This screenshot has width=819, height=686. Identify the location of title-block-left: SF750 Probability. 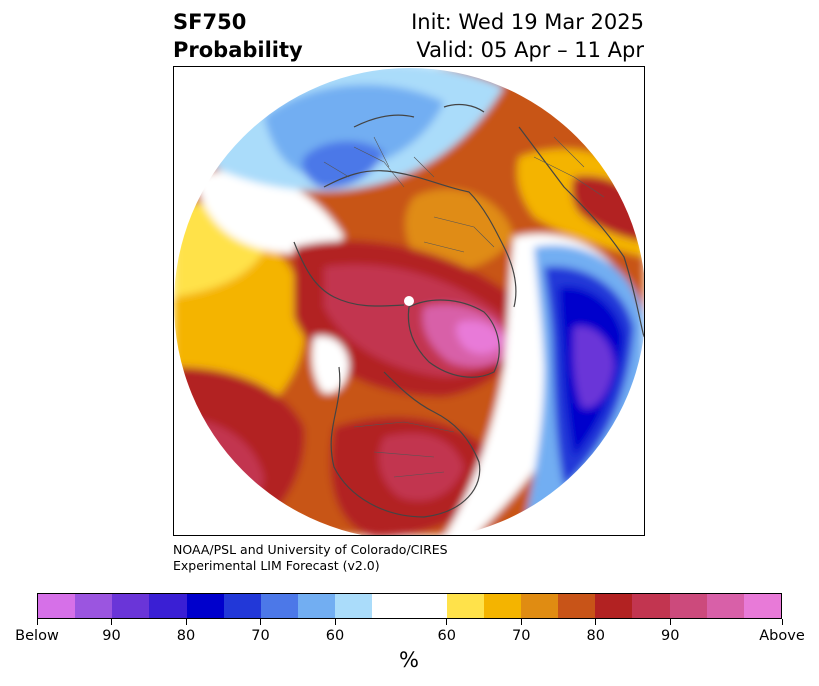
(238, 36).